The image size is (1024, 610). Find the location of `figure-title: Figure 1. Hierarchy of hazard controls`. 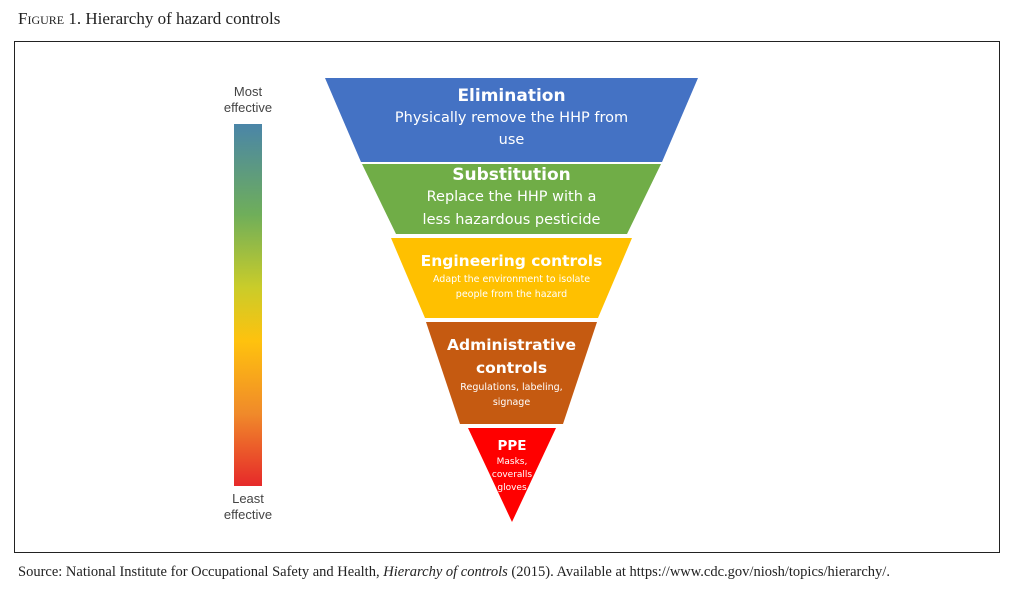

figure-title: Figure 1. Hierarchy of hazard controls is located at coordinates (149, 18).